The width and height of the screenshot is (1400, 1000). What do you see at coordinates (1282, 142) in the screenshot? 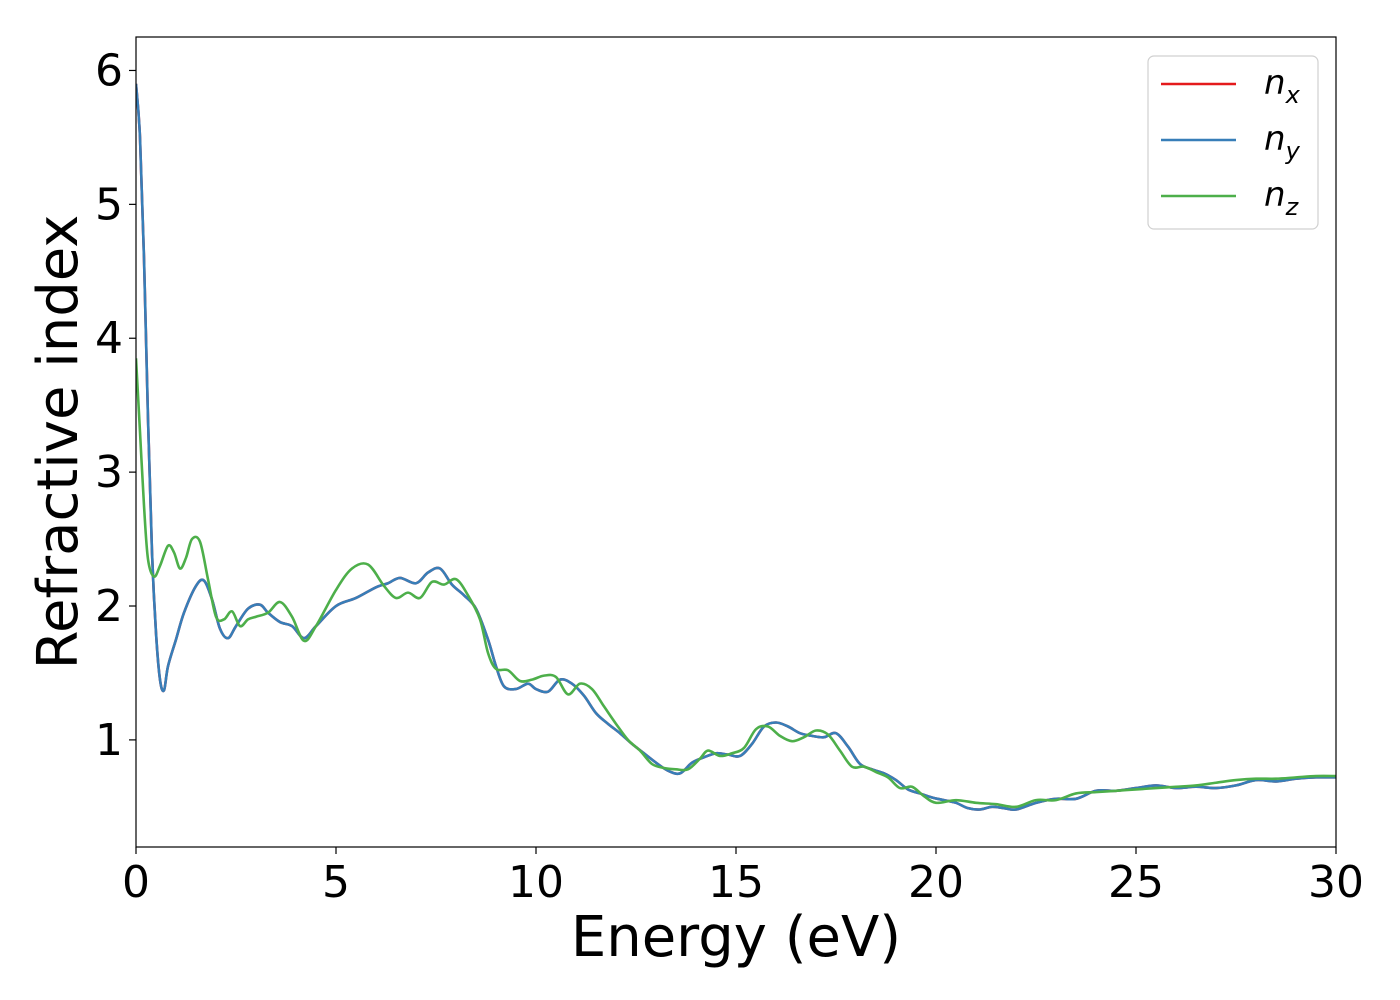
I see `legend-label-ny: ny` at bounding box center [1282, 142].